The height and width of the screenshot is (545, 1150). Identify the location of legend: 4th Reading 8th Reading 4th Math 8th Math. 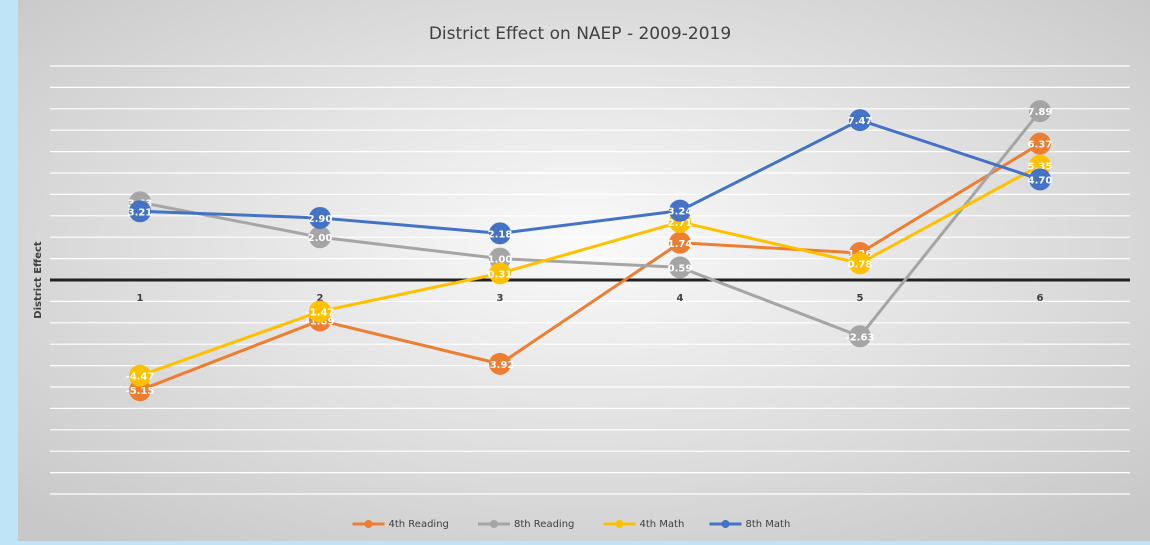
(571, 524).